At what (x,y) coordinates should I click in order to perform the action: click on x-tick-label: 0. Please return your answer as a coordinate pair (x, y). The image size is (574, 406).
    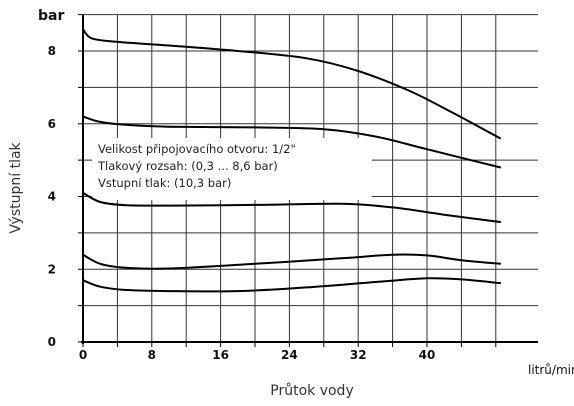
    Looking at the image, I should click on (83, 355).